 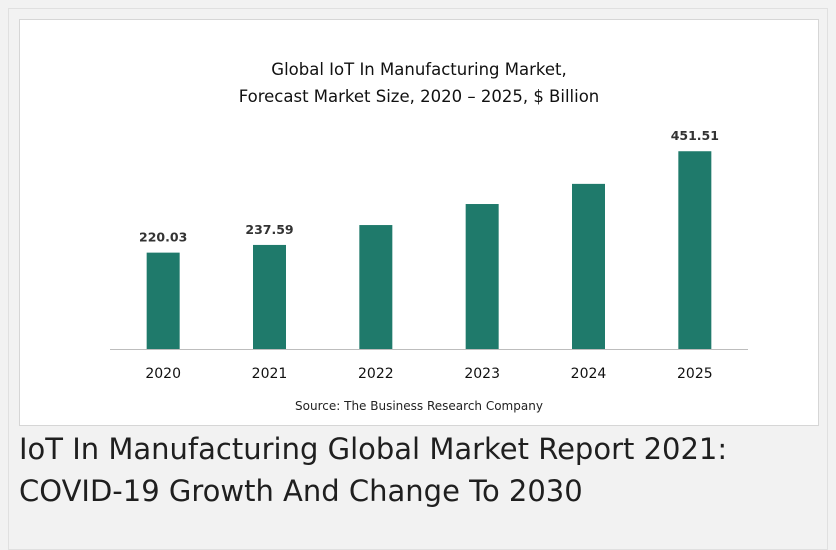 I want to click on data-label-2025: 451.51, so click(x=695, y=135).